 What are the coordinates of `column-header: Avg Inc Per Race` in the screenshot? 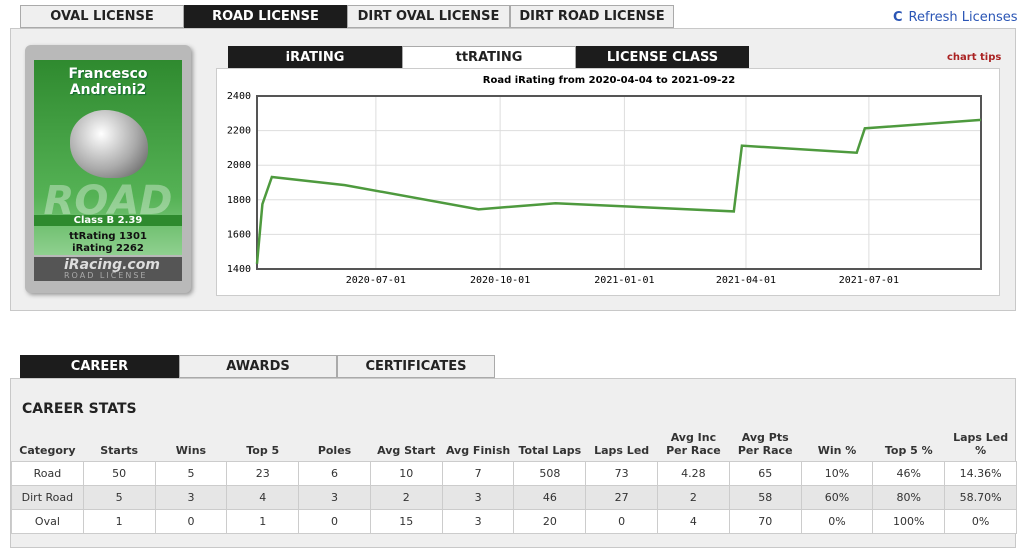 It's located at (693, 444).